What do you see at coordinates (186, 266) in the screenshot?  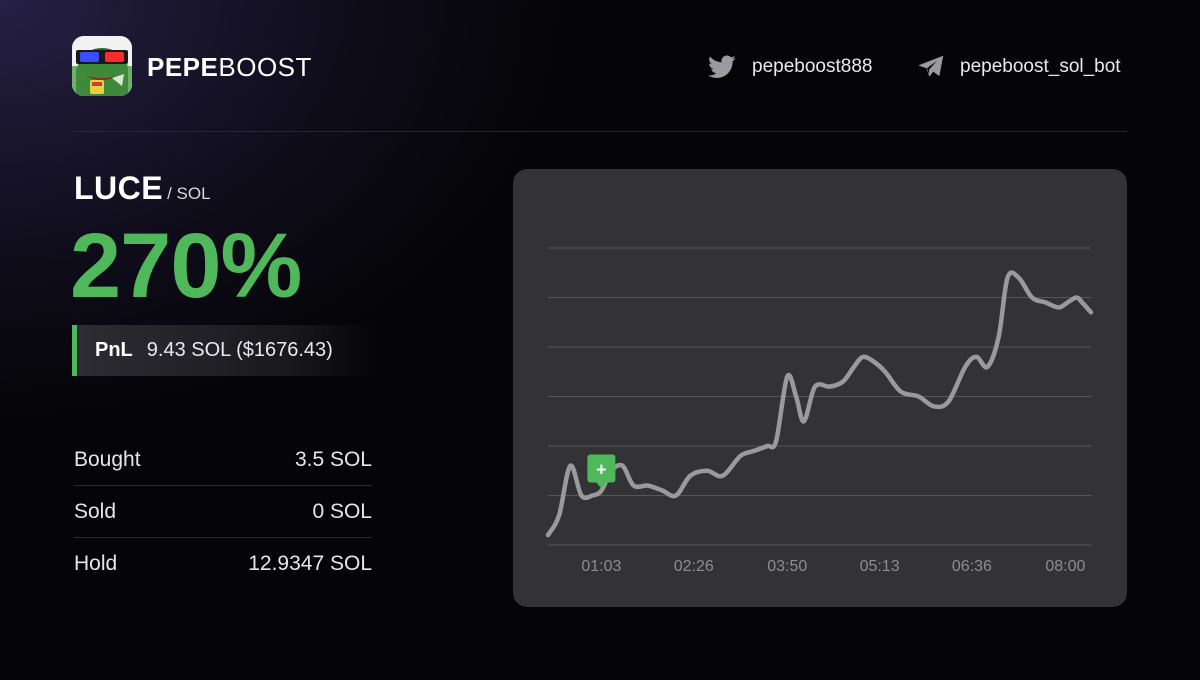 I see `pnl-percent: 270%` at bounding box center [186, 266].